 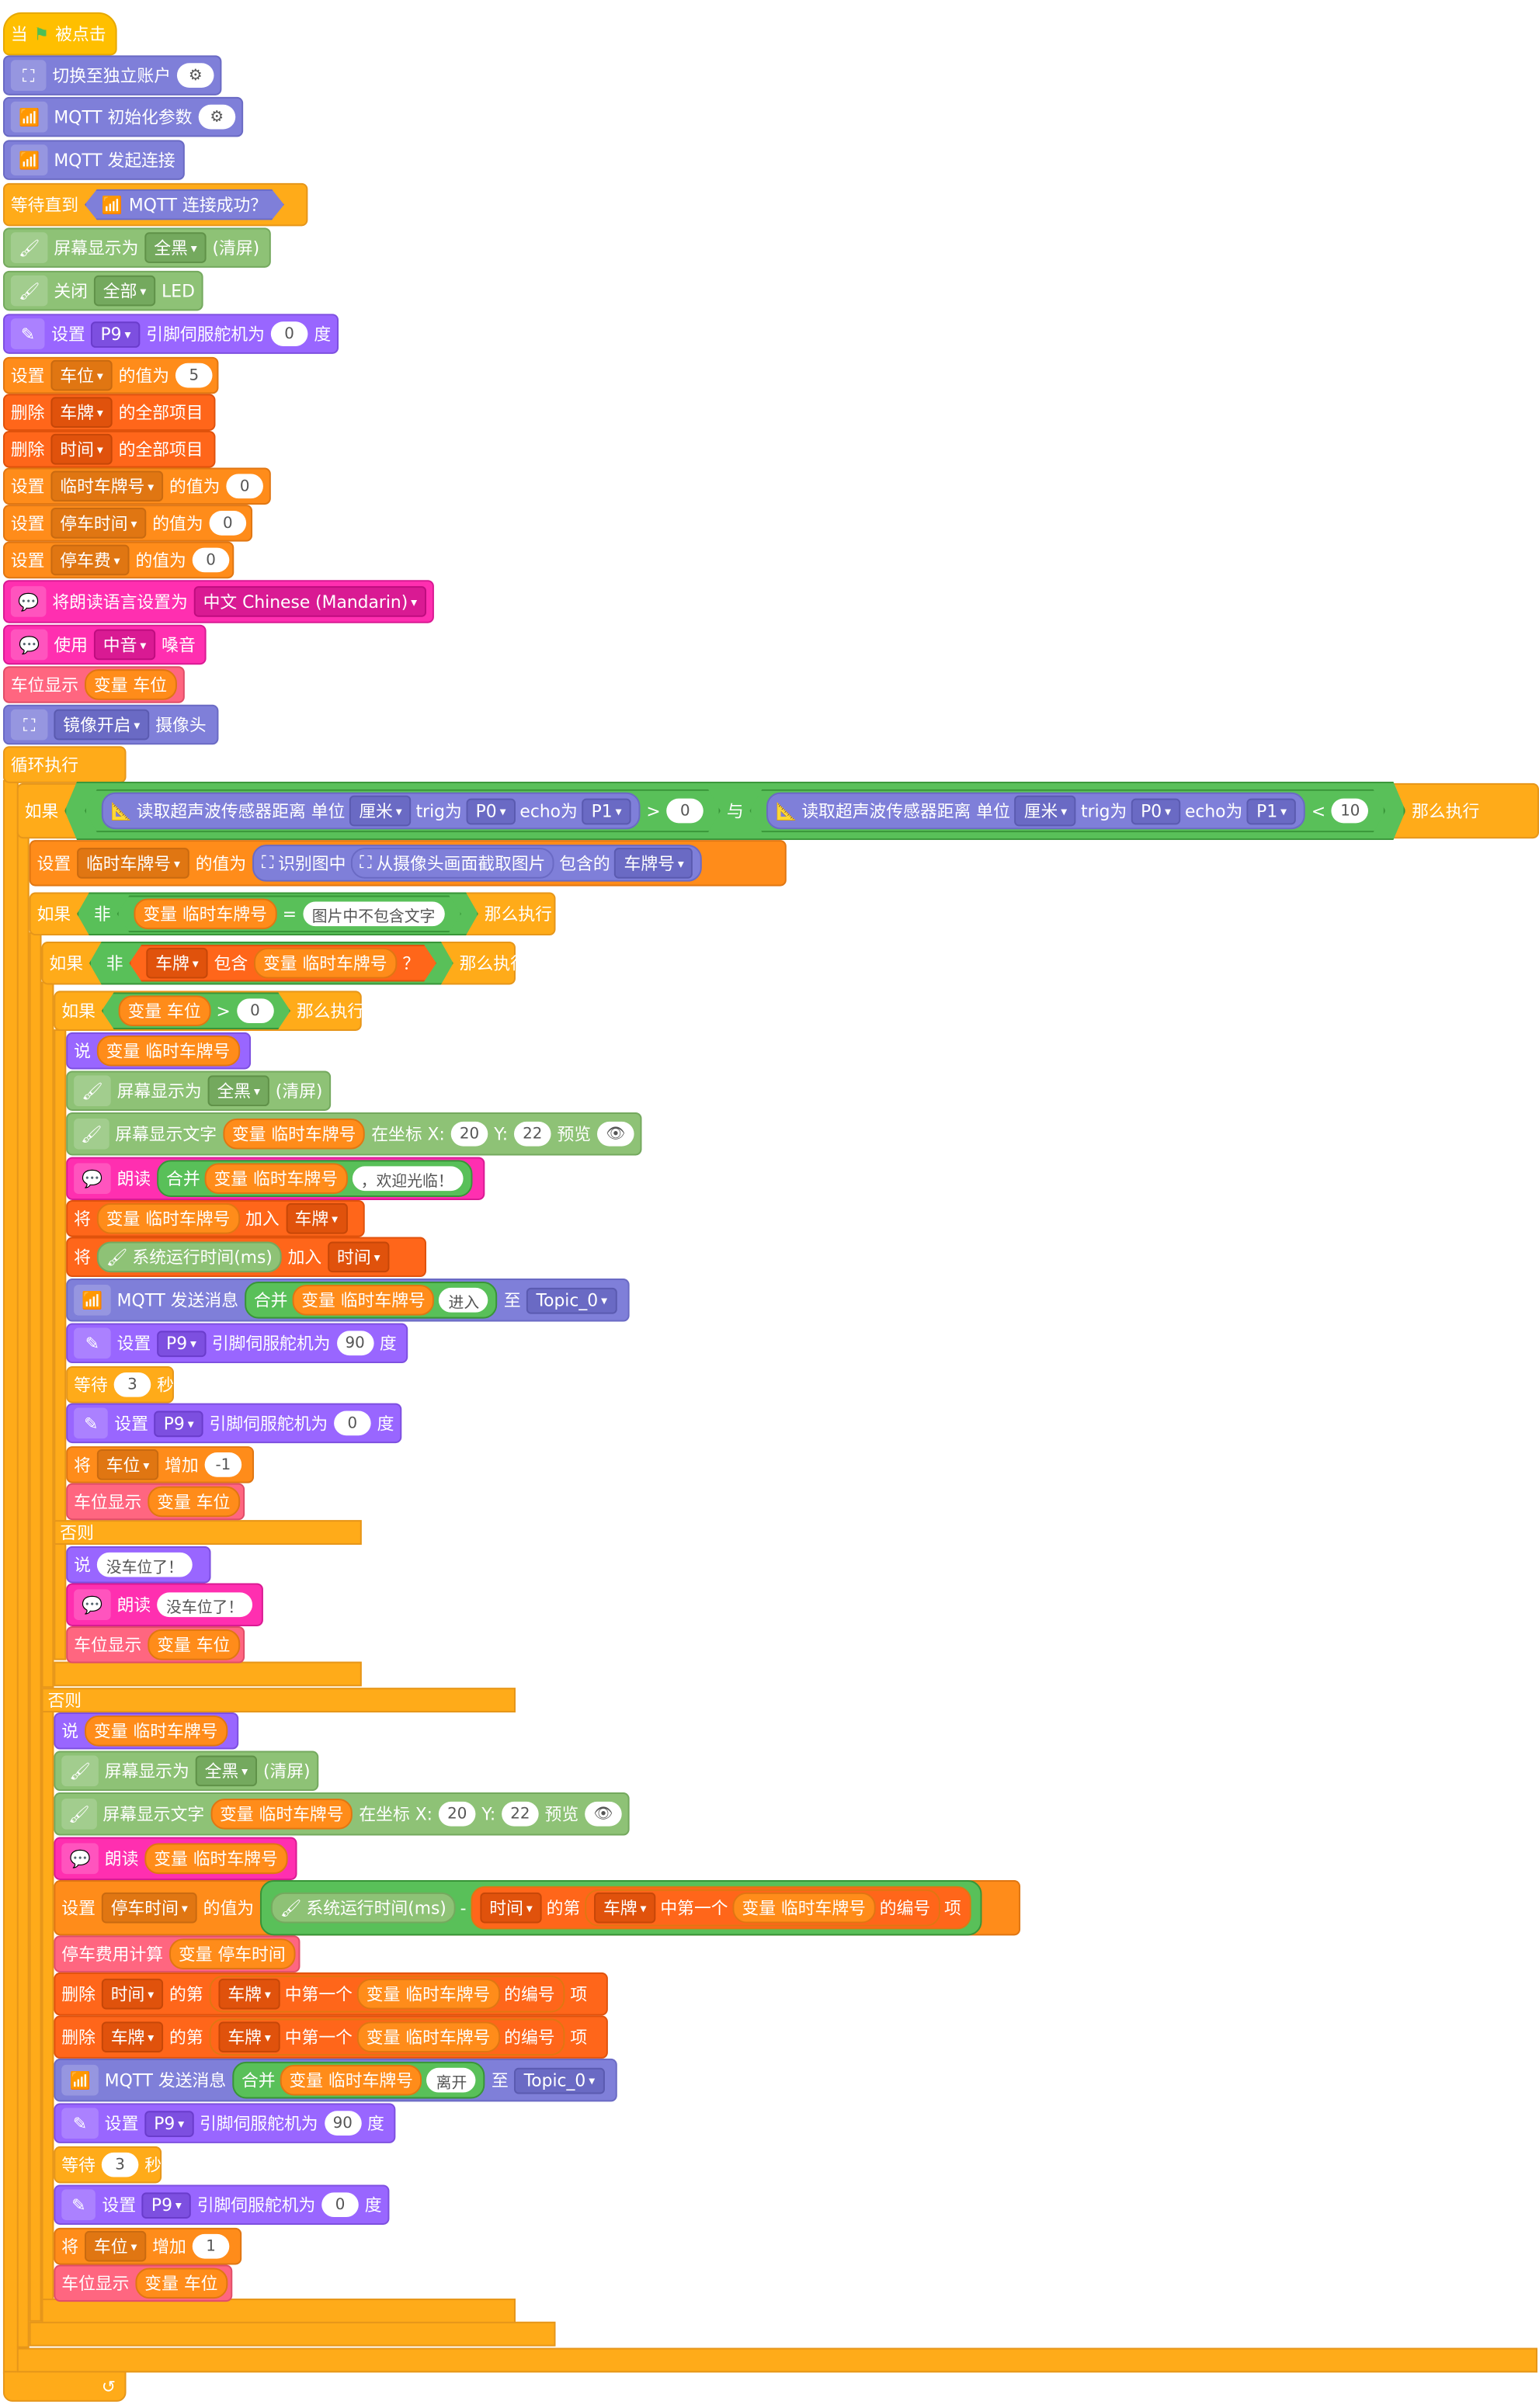 What do you see at coordinates (232, 1953) in the screenshot?
I see `var-parking-time-reporter: 变量 停车时间` at bounding box center [232, 1953].